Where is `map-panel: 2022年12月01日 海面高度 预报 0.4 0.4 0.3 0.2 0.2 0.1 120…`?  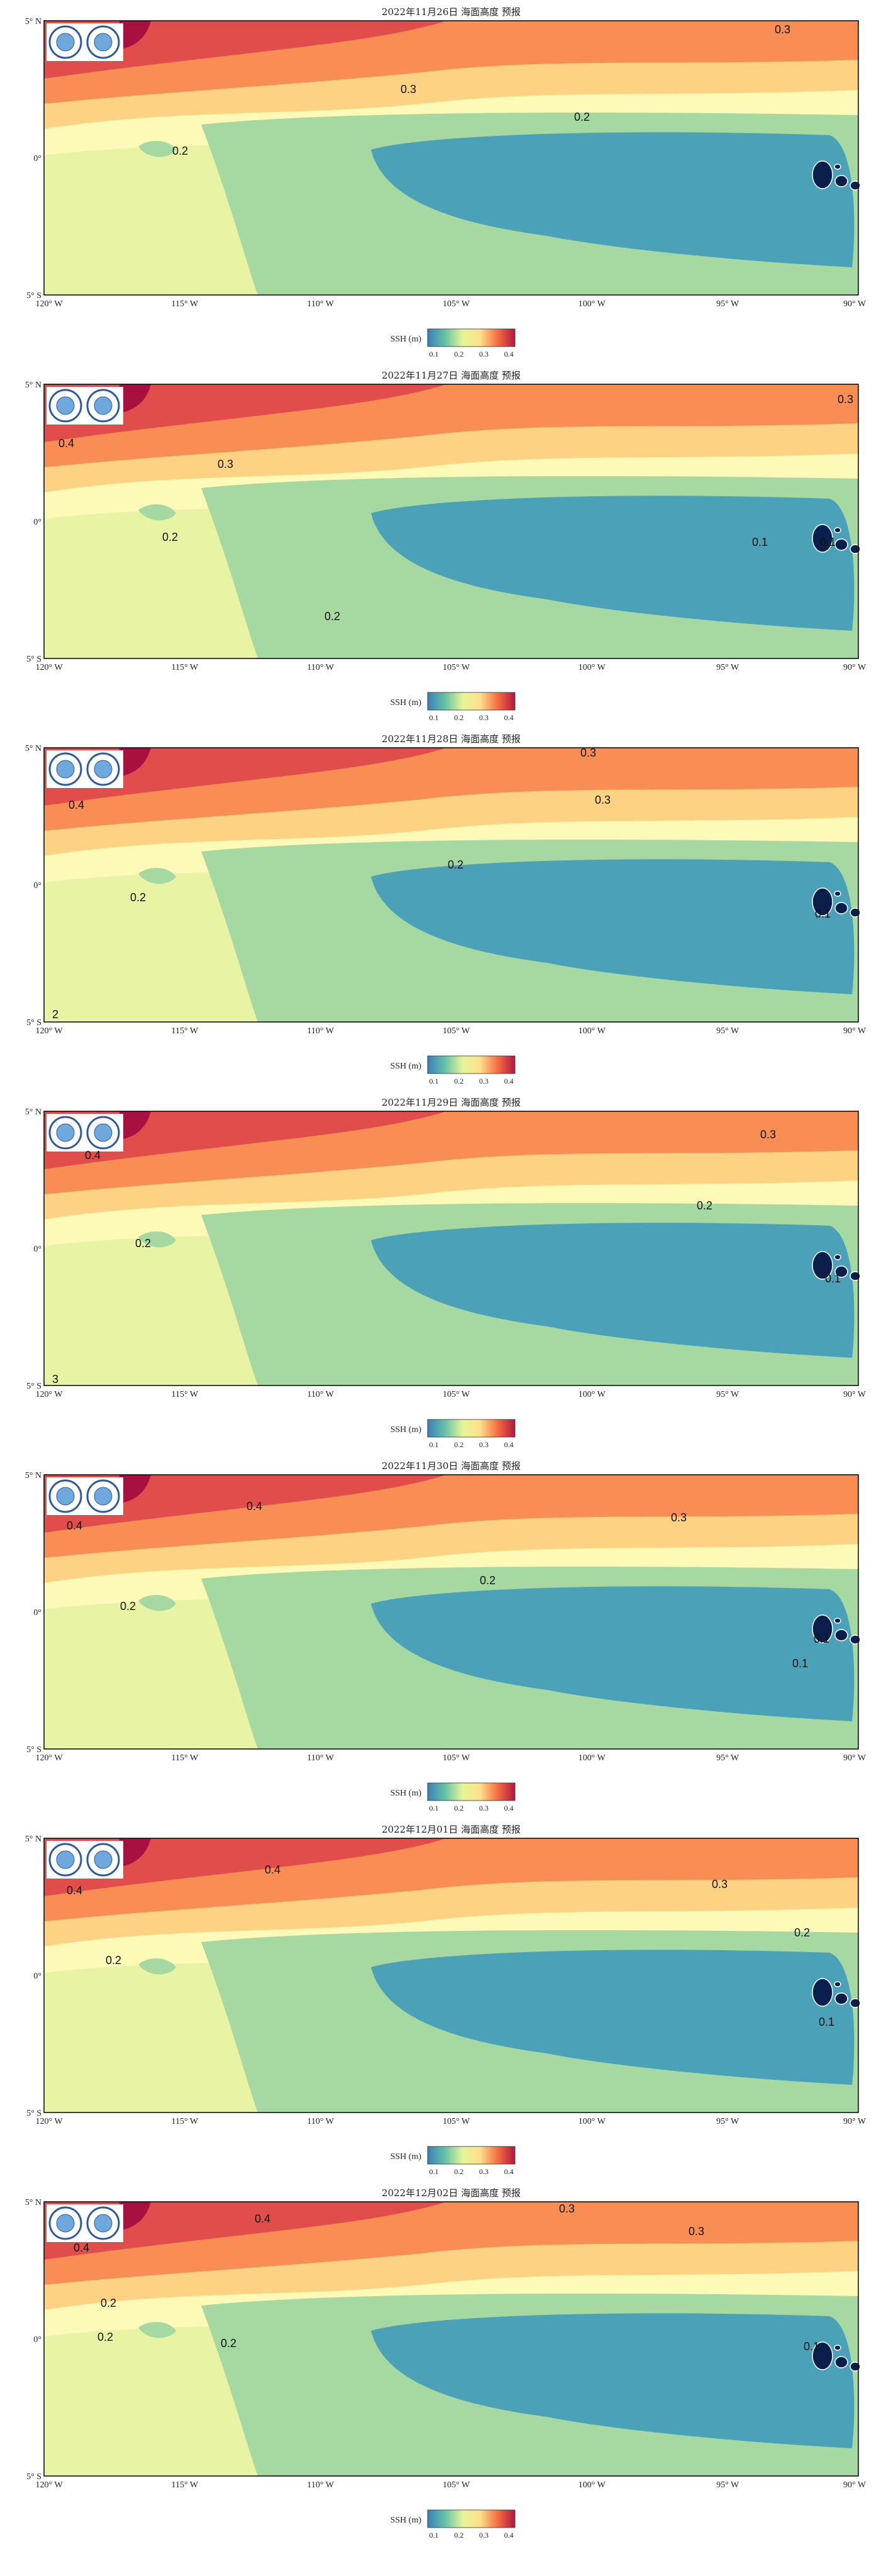 map-panel: 2022年12月01日 海面高度 预报 0.4 0.4 0.3 0.2 0.2 0.1 120… is located at coordinates (446, 2000).